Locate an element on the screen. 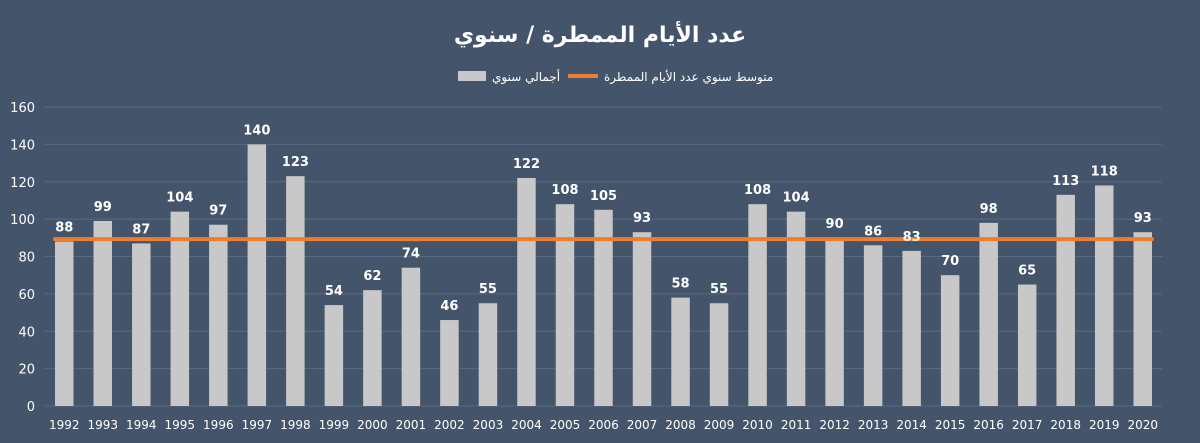  x-tick-label: 2019 is located at coordinates (1104, 425).